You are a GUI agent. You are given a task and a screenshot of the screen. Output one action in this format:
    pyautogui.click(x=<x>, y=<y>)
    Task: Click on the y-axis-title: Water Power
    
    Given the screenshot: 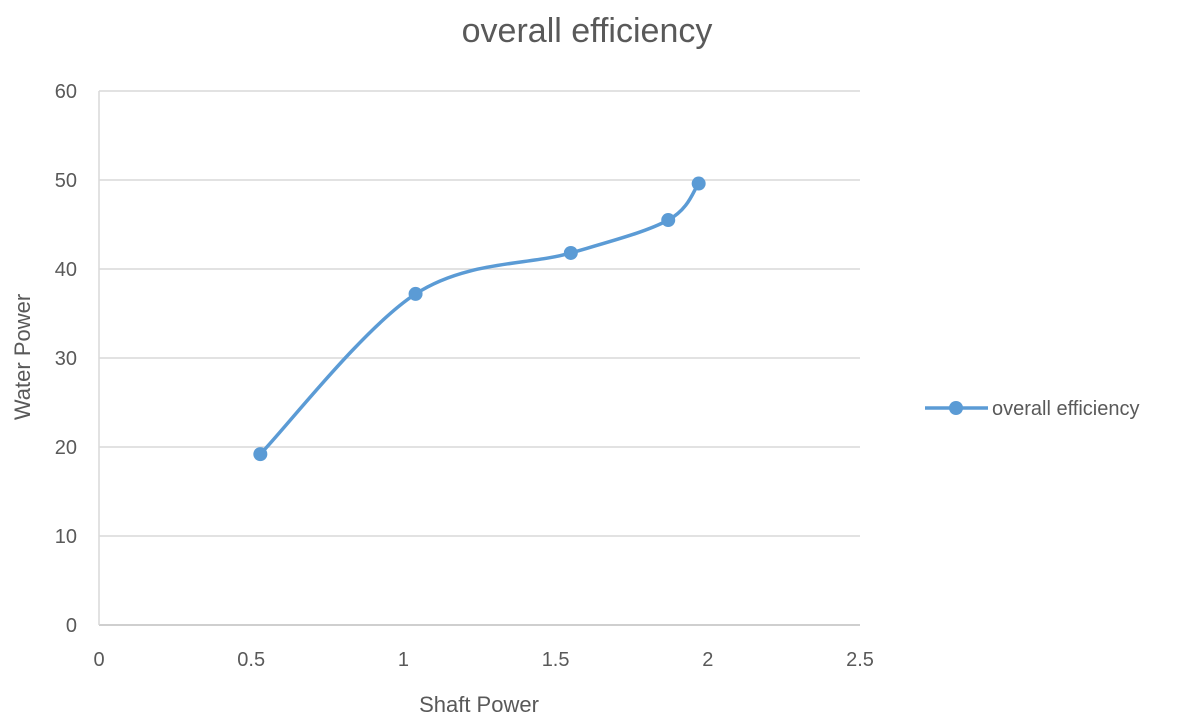 What is the action you would take?
    pyautogui.click(x=22, y=357)
    